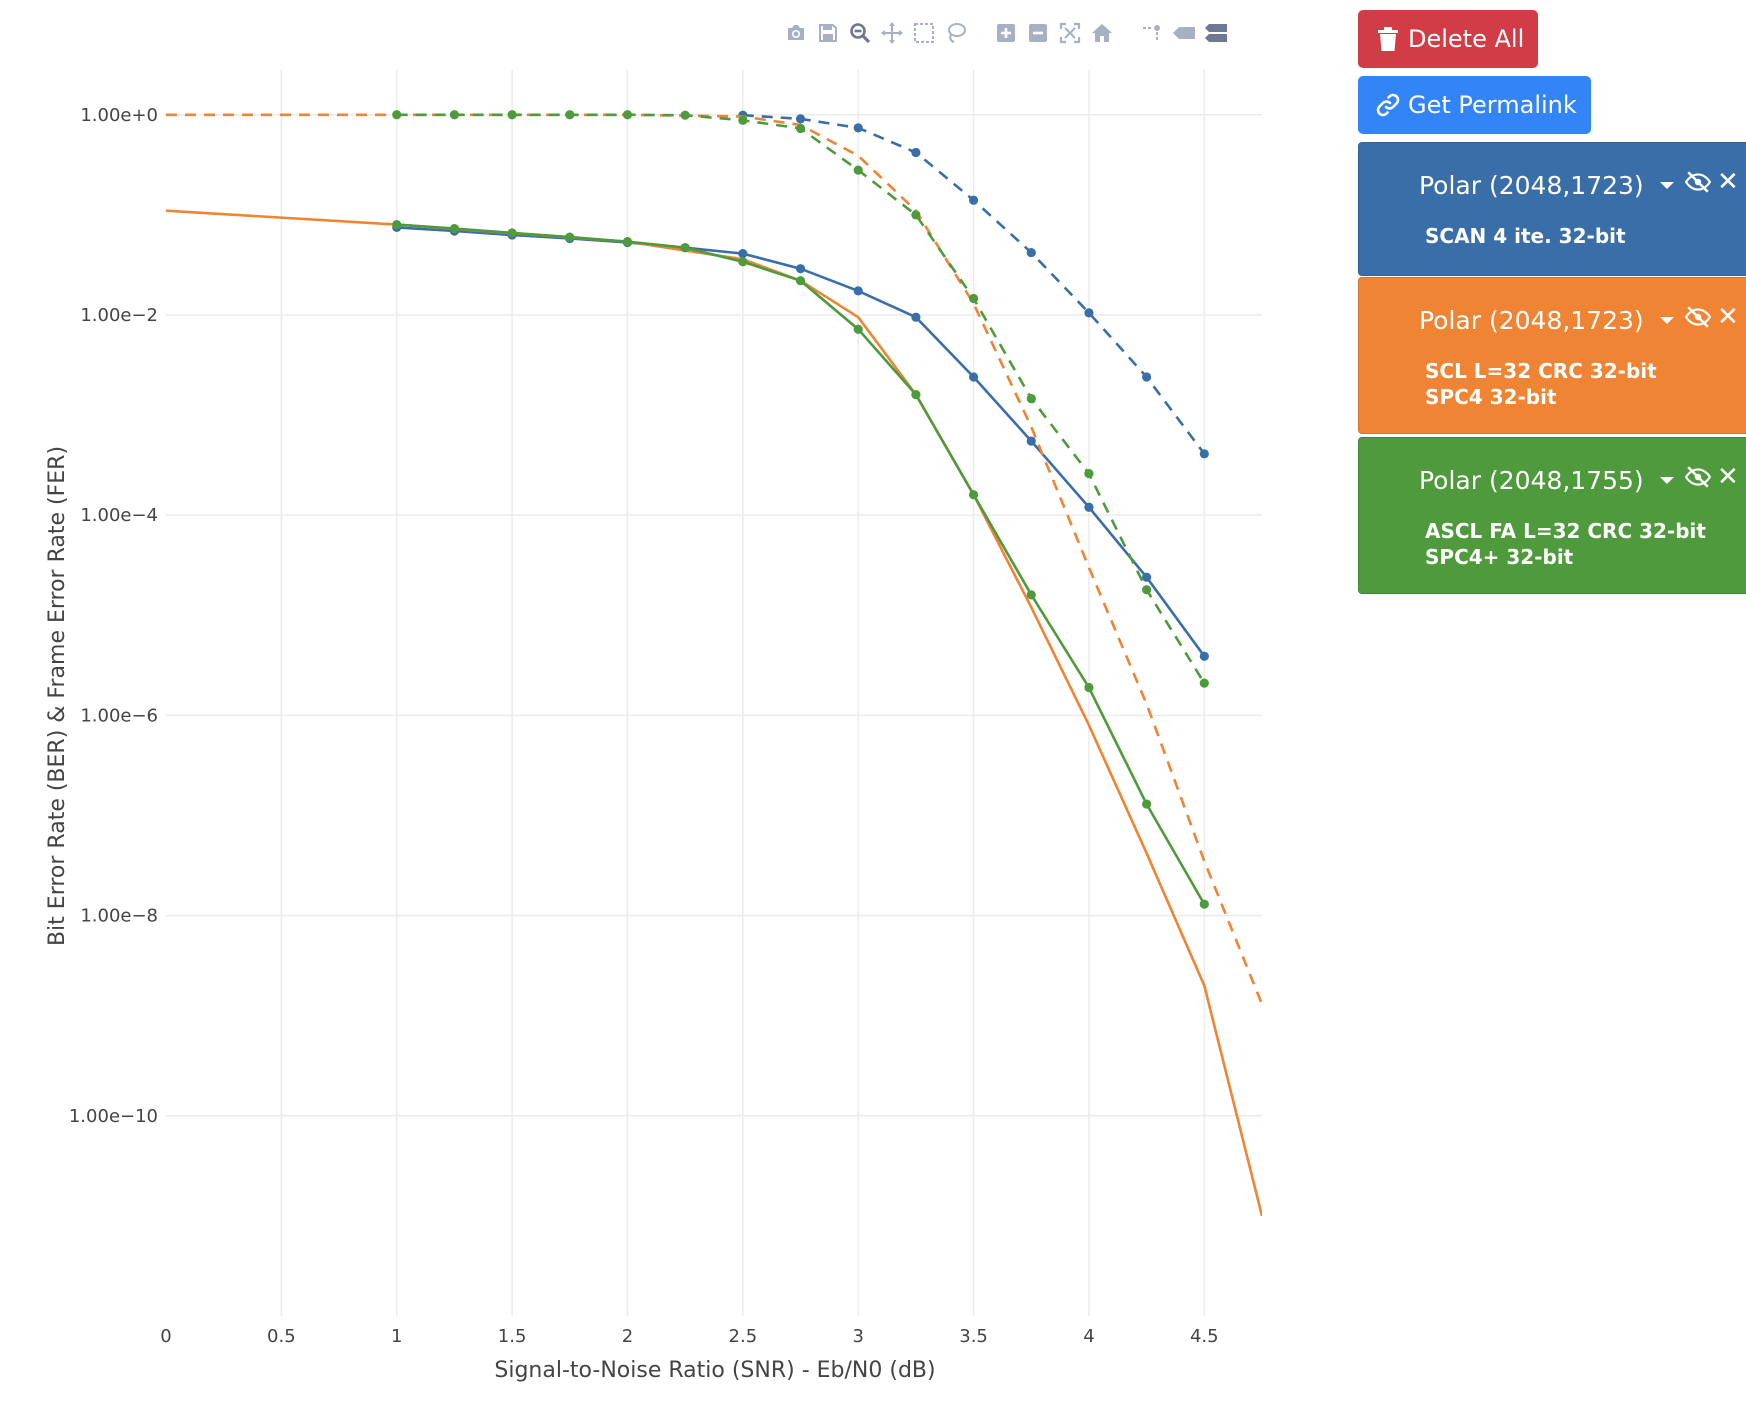  I want to click on x-tick-label: 4.5, so click(1204, 1336).